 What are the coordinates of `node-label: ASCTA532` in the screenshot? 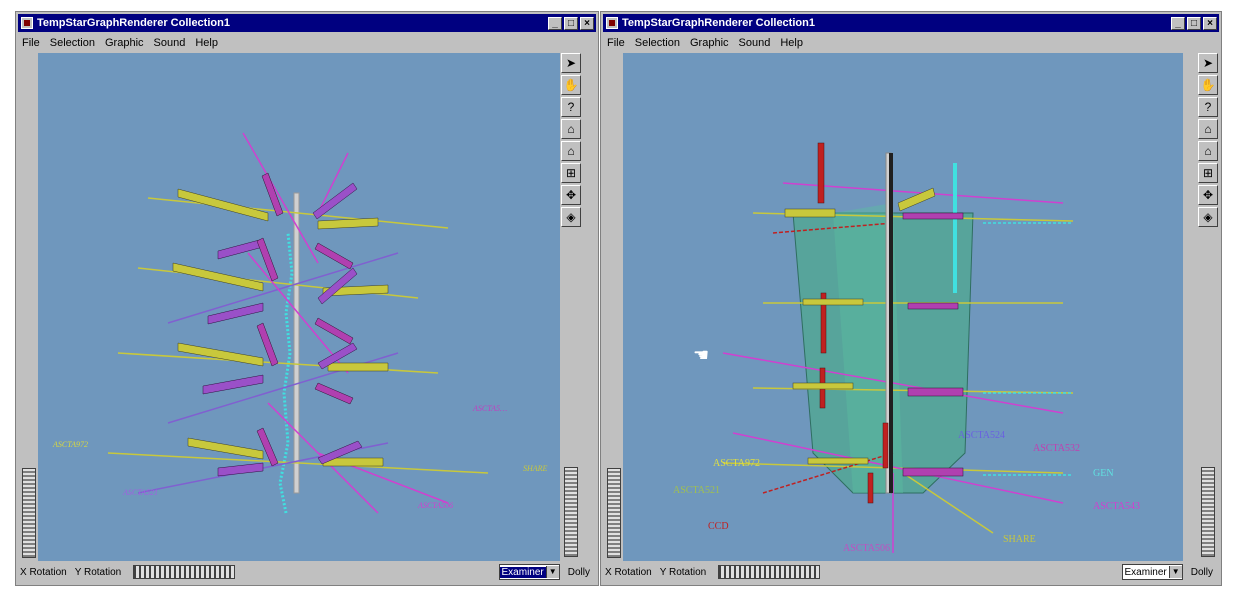 It's located at (1056, 448).